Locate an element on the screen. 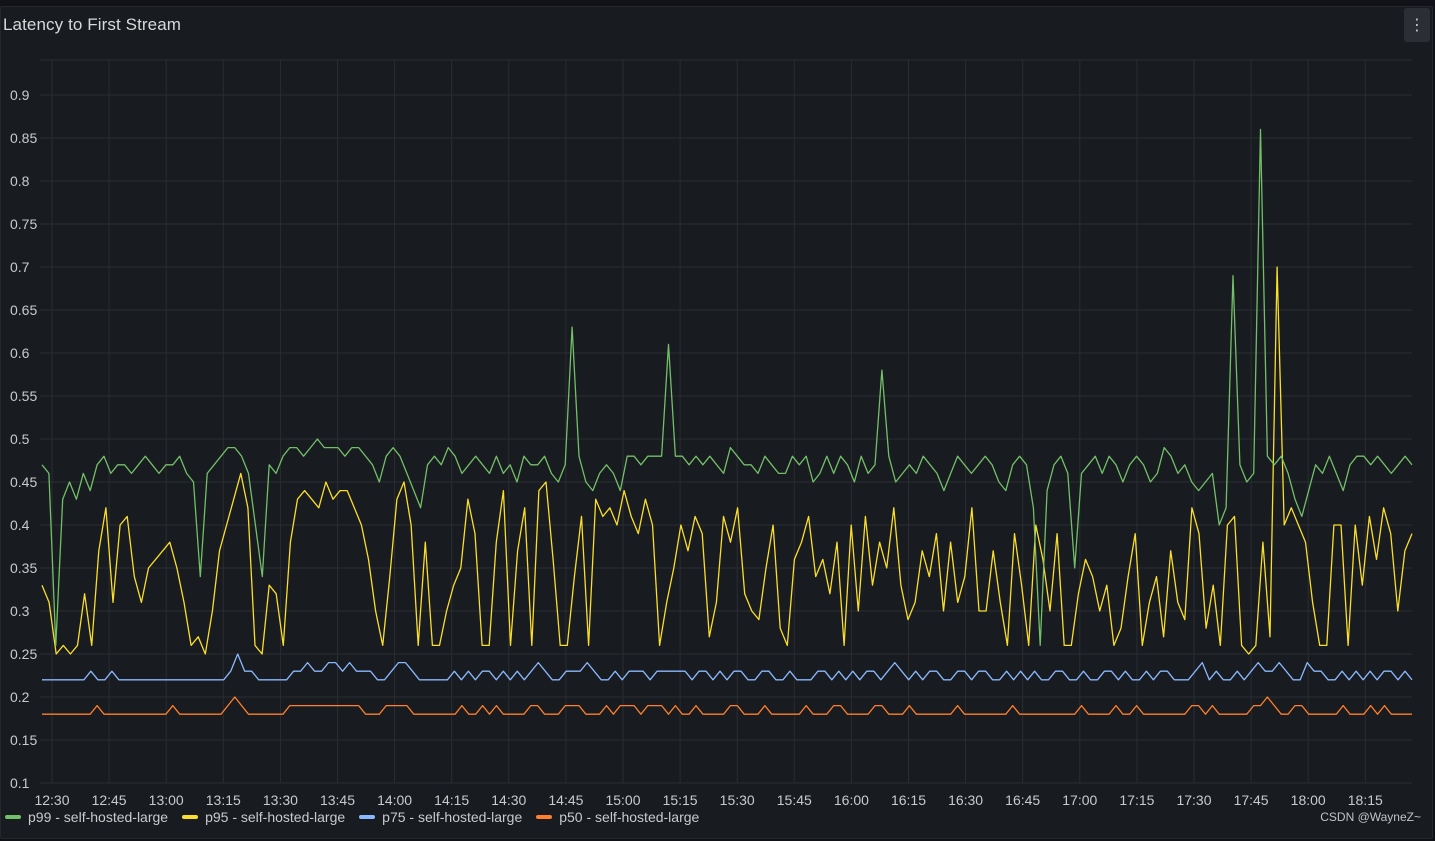  x-tick-label: 15:45 is located at coordinates (794, 800).